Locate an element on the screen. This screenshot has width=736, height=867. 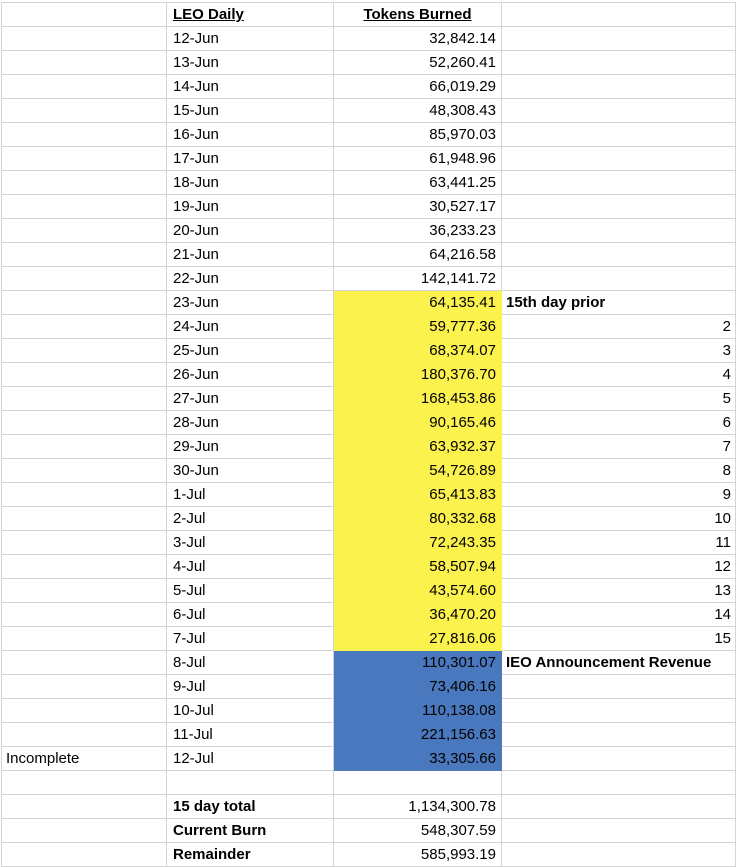
value-cell: 64,135.41 is located at coordinates (418, 303).